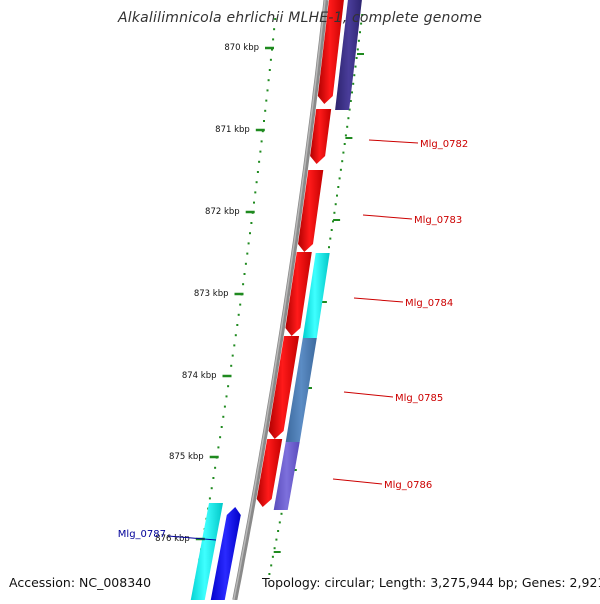 This screenshot has width=600, height=604. I want to click on gene-block-purple, so click(286, 476).